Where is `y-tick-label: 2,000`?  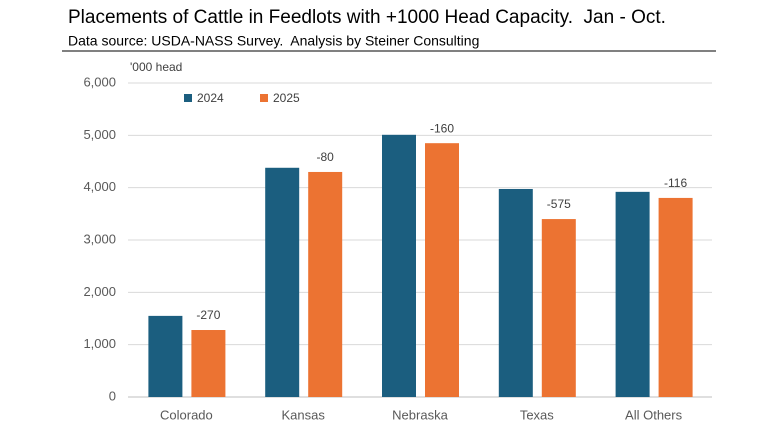
y-tick-label: 2,000 is located at coordinates (99, 291).